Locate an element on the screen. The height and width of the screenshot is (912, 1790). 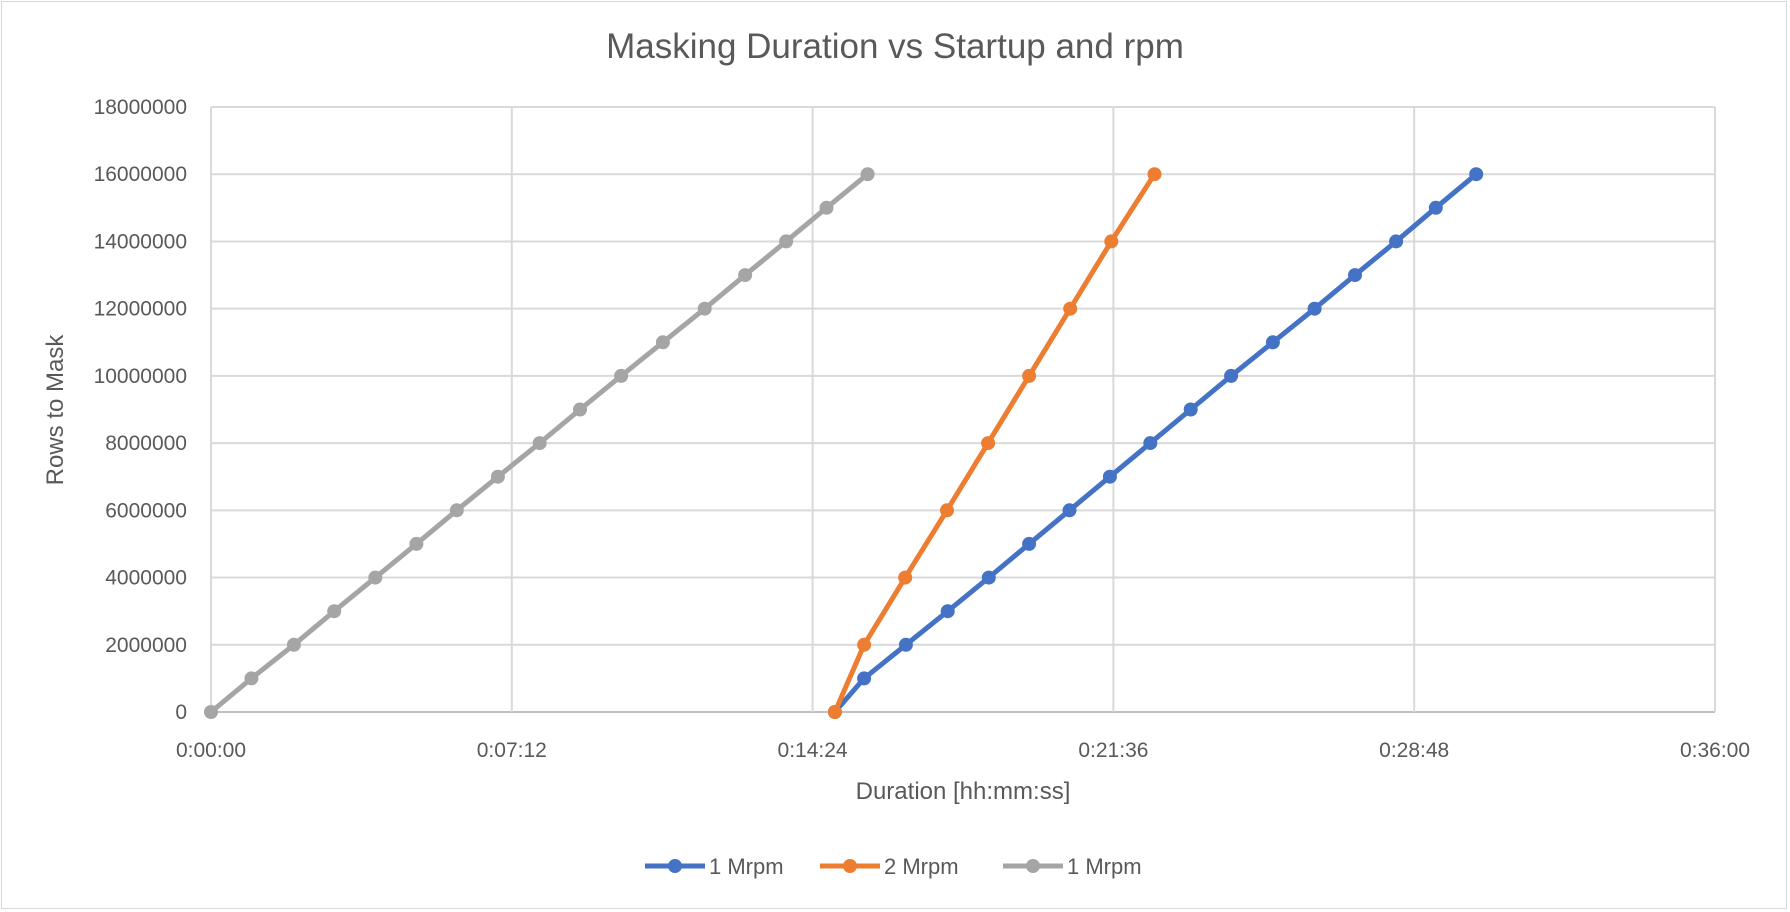
y-axis-title: Rows to Mask is located at coordinates (55, 410).